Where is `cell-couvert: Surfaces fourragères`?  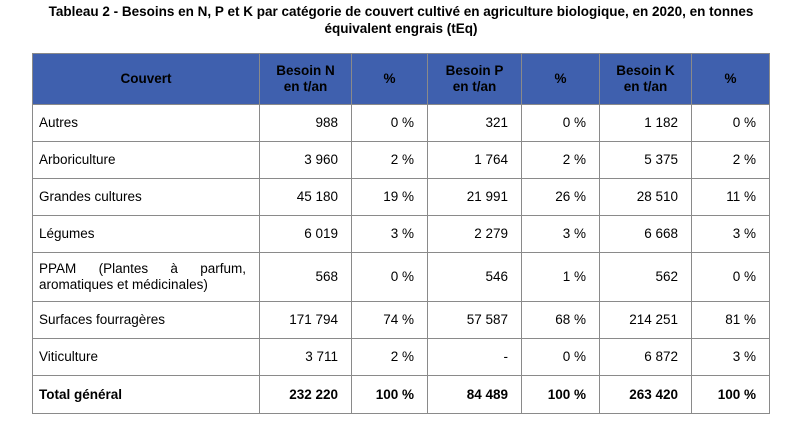
cell-couvert: Surfaces fourragères is located at coordinates (146, 320).